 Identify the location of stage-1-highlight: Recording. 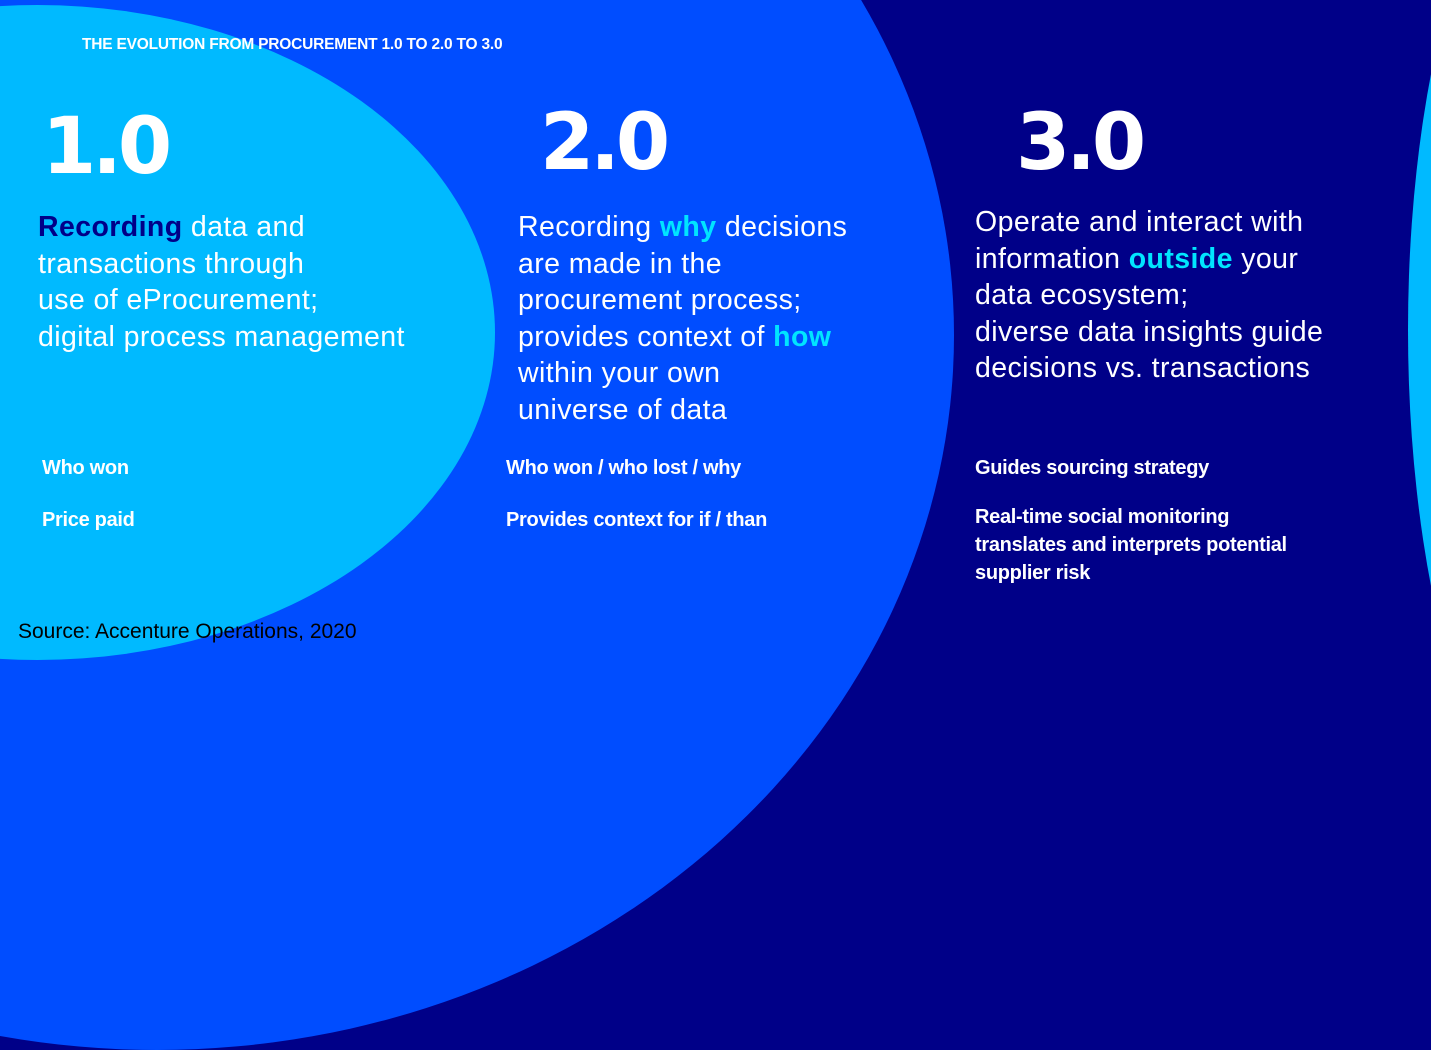
(110, 227).